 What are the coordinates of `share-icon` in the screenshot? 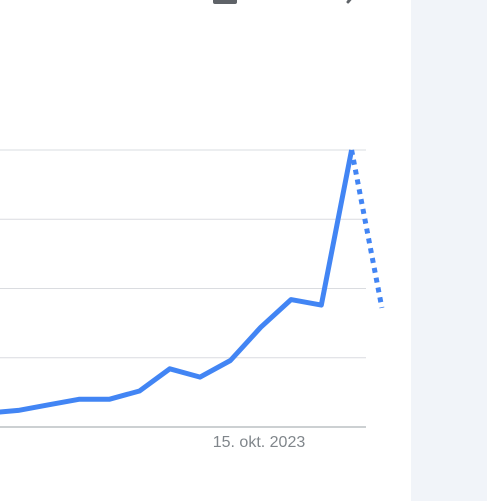 It's located at (352, 5).